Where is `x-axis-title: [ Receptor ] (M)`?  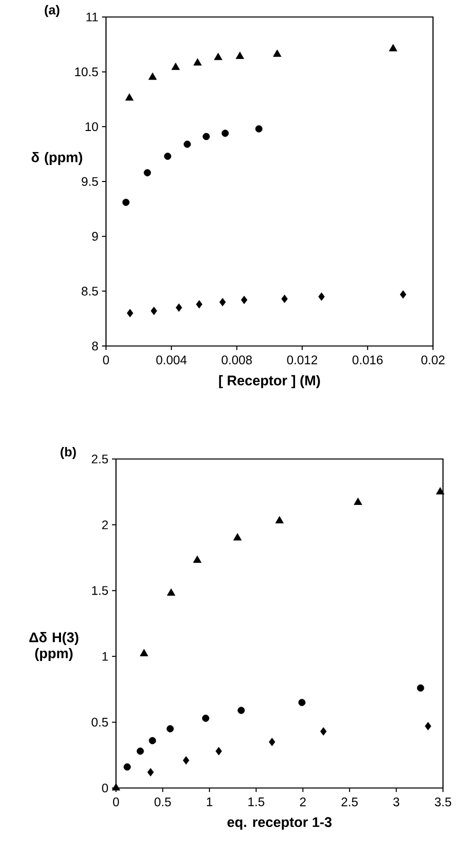
x-axis-title: [ Receptor ] (M) is located at coordinates (269, 381).